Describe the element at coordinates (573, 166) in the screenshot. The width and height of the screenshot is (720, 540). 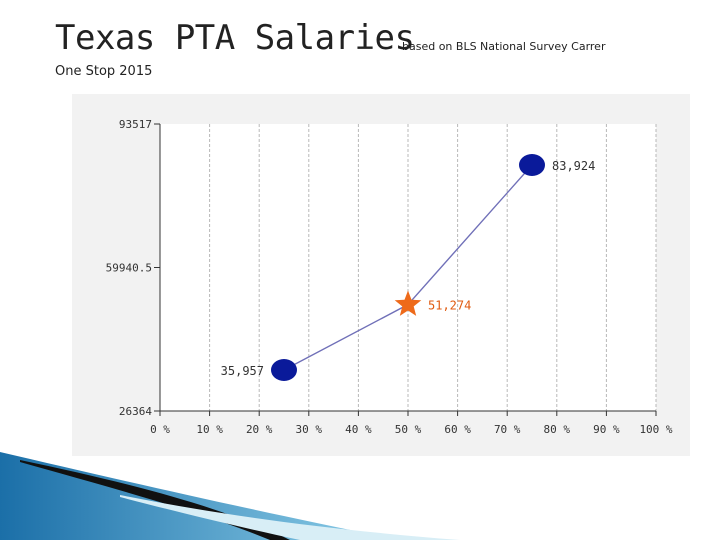
I see `data-label: 83,924` at that location.